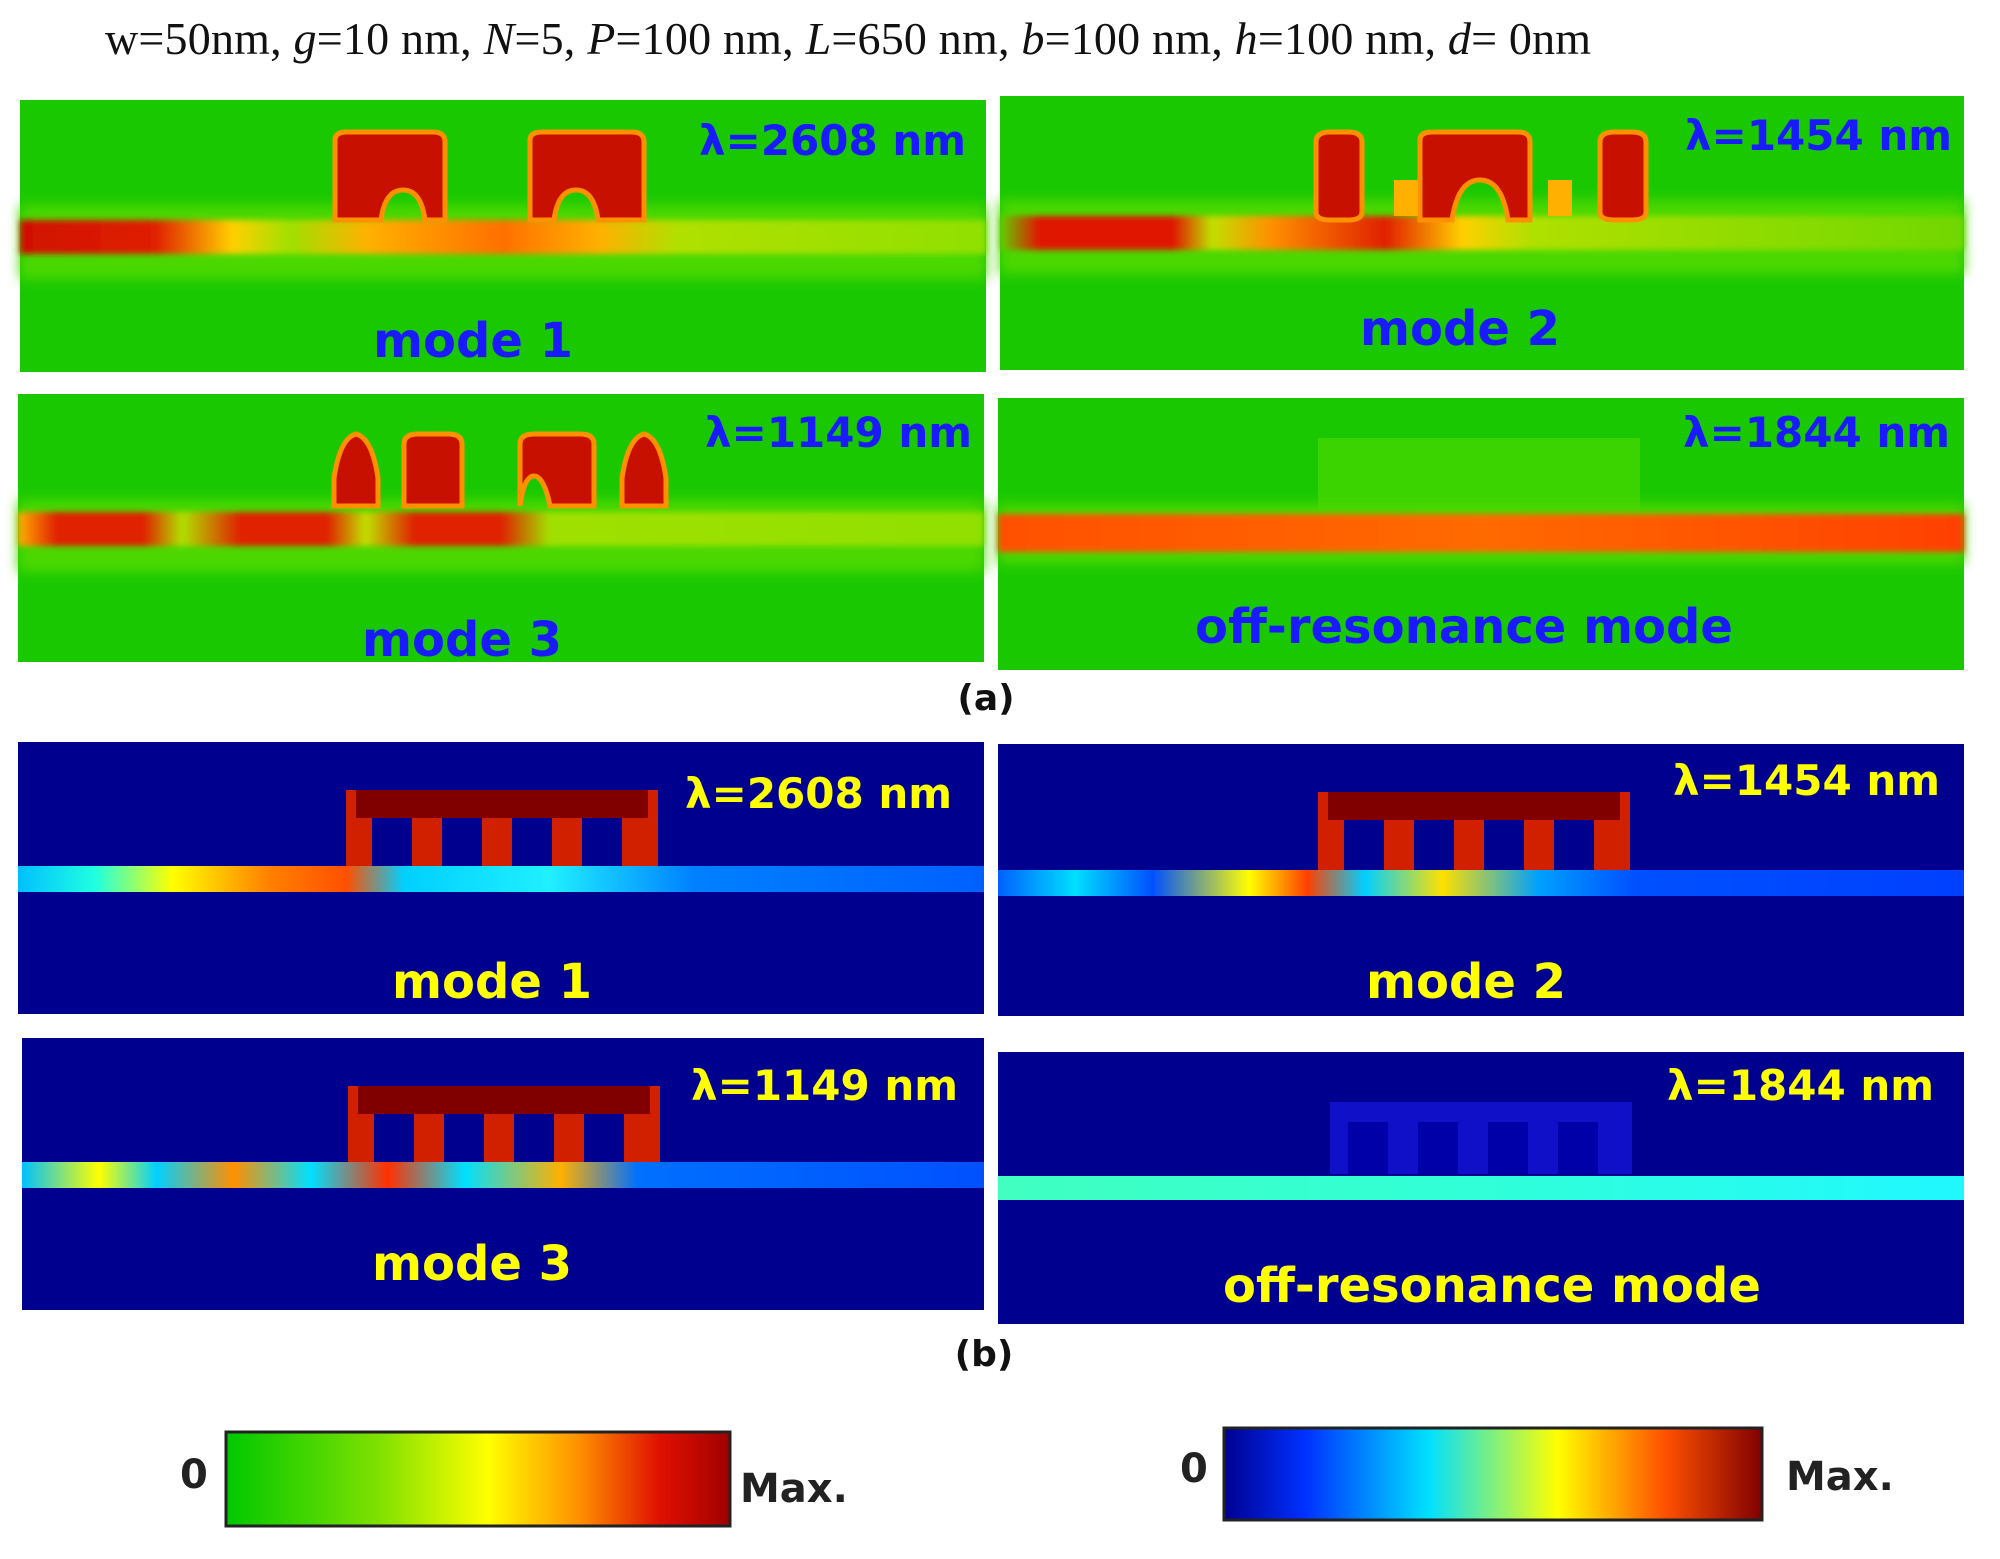 The height and width of the screenshot is (1559, 2000). I want to click on part-label-a: (a), so click(985, 698).